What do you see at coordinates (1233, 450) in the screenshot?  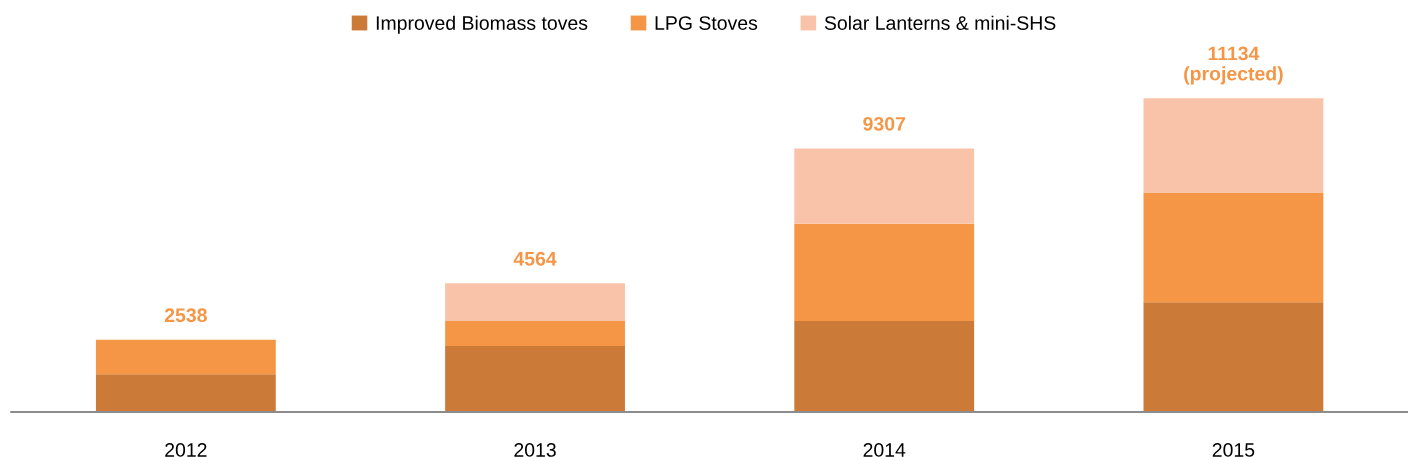 I see `x-tick-label: 2015` at bounding box center [1233, 450].